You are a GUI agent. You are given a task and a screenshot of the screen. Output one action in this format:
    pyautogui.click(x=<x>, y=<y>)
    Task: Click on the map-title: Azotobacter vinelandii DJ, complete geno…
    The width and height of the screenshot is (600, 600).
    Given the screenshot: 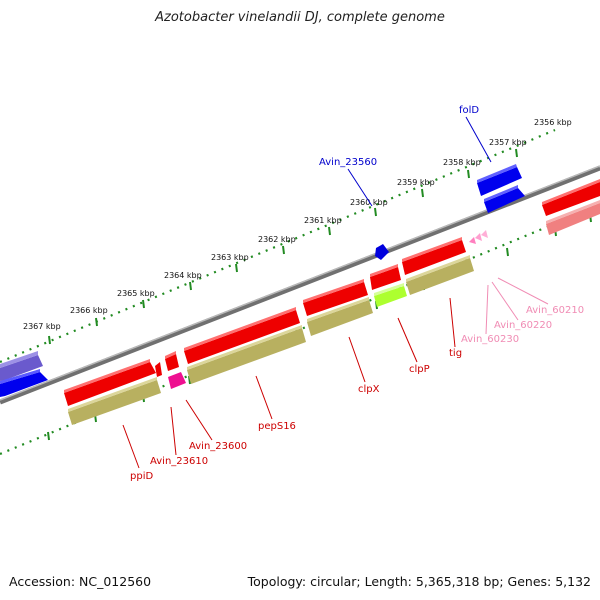 What is the action you would take?
    pyautogui.click(x=300, y=17)
    